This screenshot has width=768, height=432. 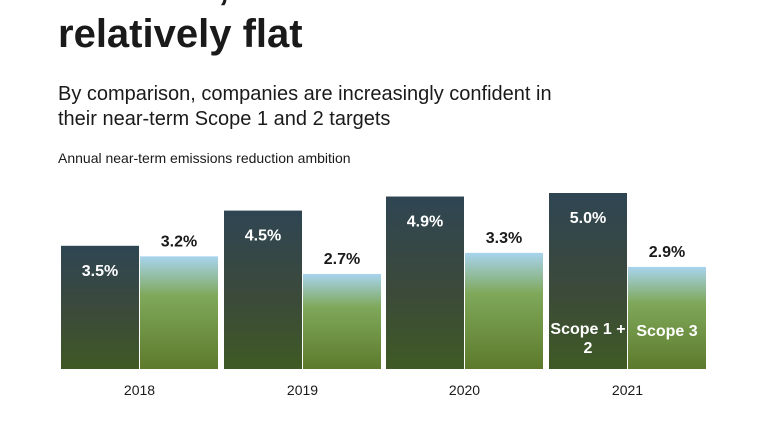 What do you see at coordinates (627, 390) in the screenshot?
I see `x-tick-label: 2021` at bounding box center [627, 390].